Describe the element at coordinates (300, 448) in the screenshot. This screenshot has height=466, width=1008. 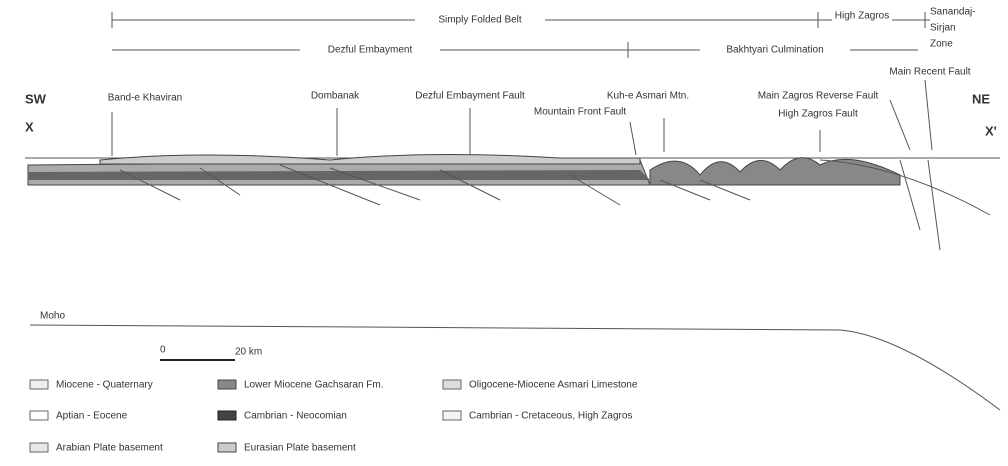
I see `legend-label: Eurasian Plate basement` at that location.